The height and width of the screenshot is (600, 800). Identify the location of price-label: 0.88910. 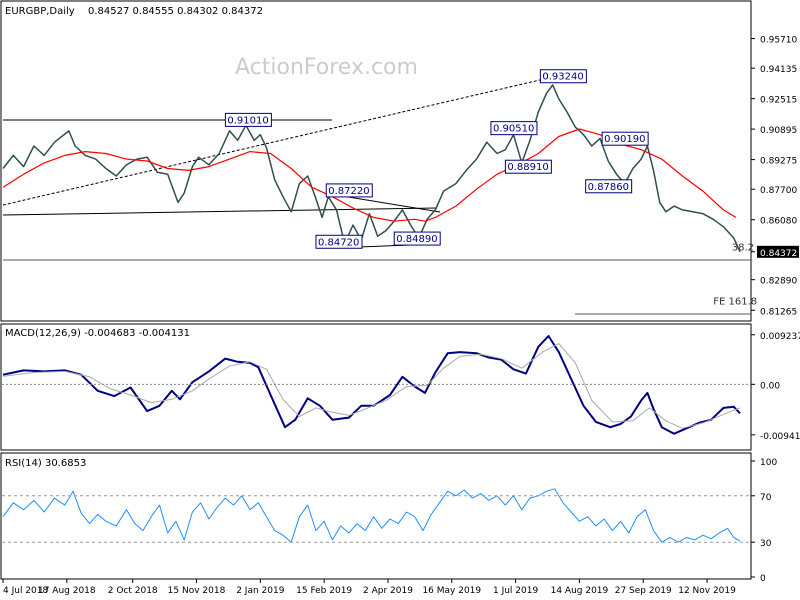
(527, 167).